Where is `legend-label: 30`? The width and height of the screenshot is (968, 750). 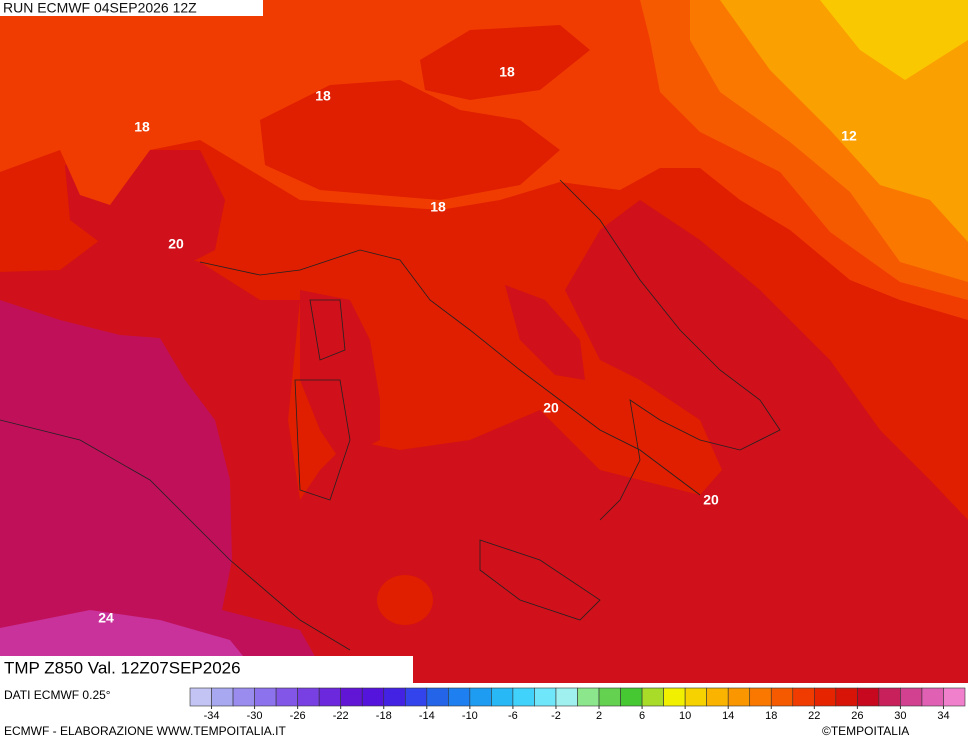 legend-label: 30 is located at coordinates (900, 716).